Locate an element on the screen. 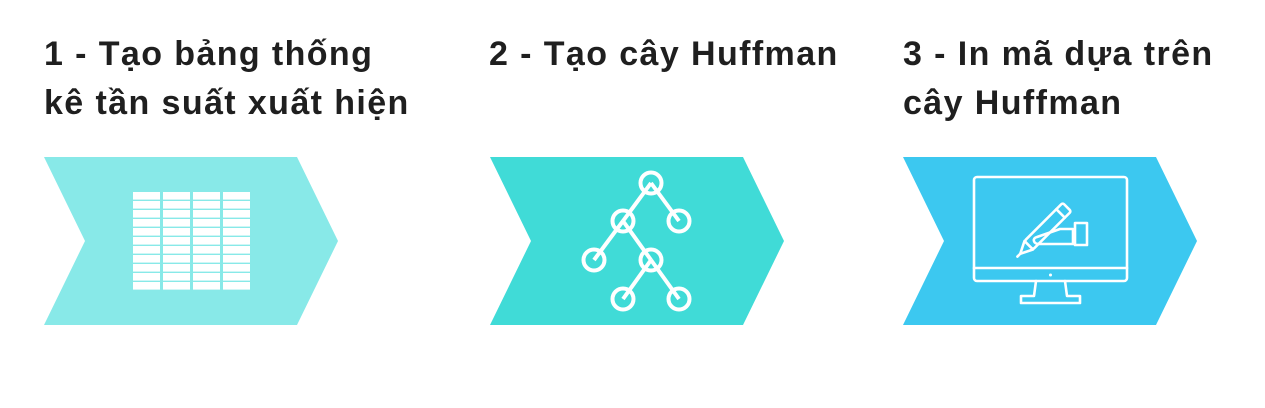 The image size is (1265, 408). step-1-title-line-1: 1 - Tạo bảng thống is located at coordinates (209, 54).